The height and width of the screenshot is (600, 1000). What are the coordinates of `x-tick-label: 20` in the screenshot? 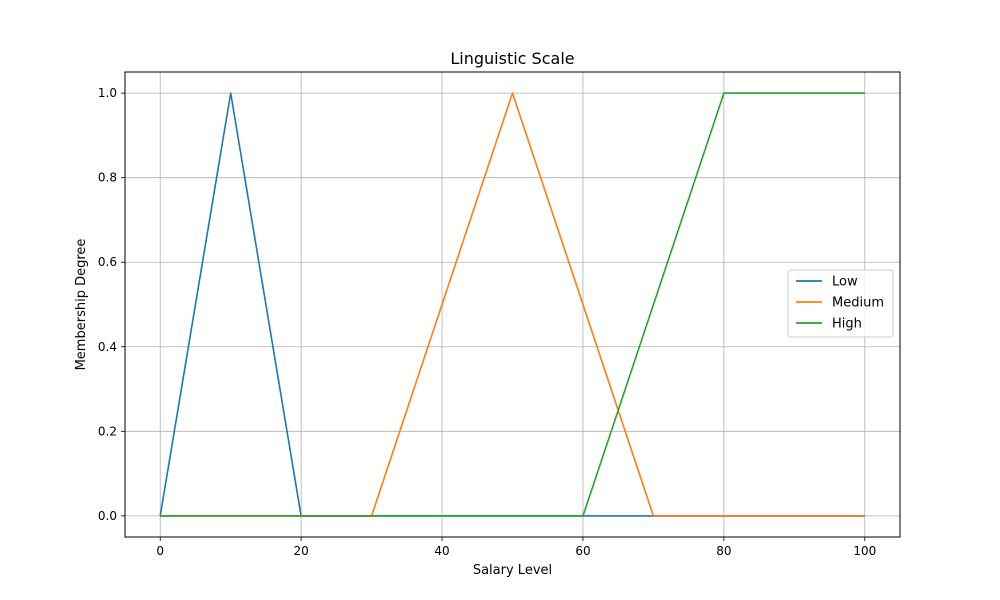 It's located at (300, 551).